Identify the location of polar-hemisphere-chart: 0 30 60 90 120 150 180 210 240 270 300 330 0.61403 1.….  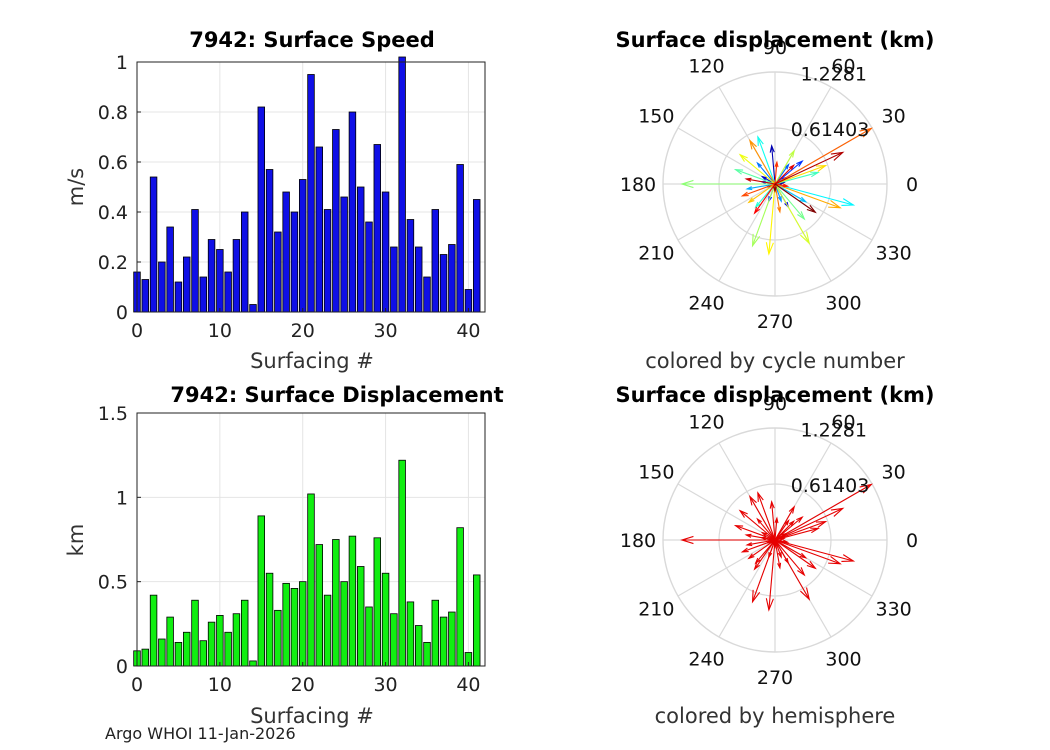
(774, 555).